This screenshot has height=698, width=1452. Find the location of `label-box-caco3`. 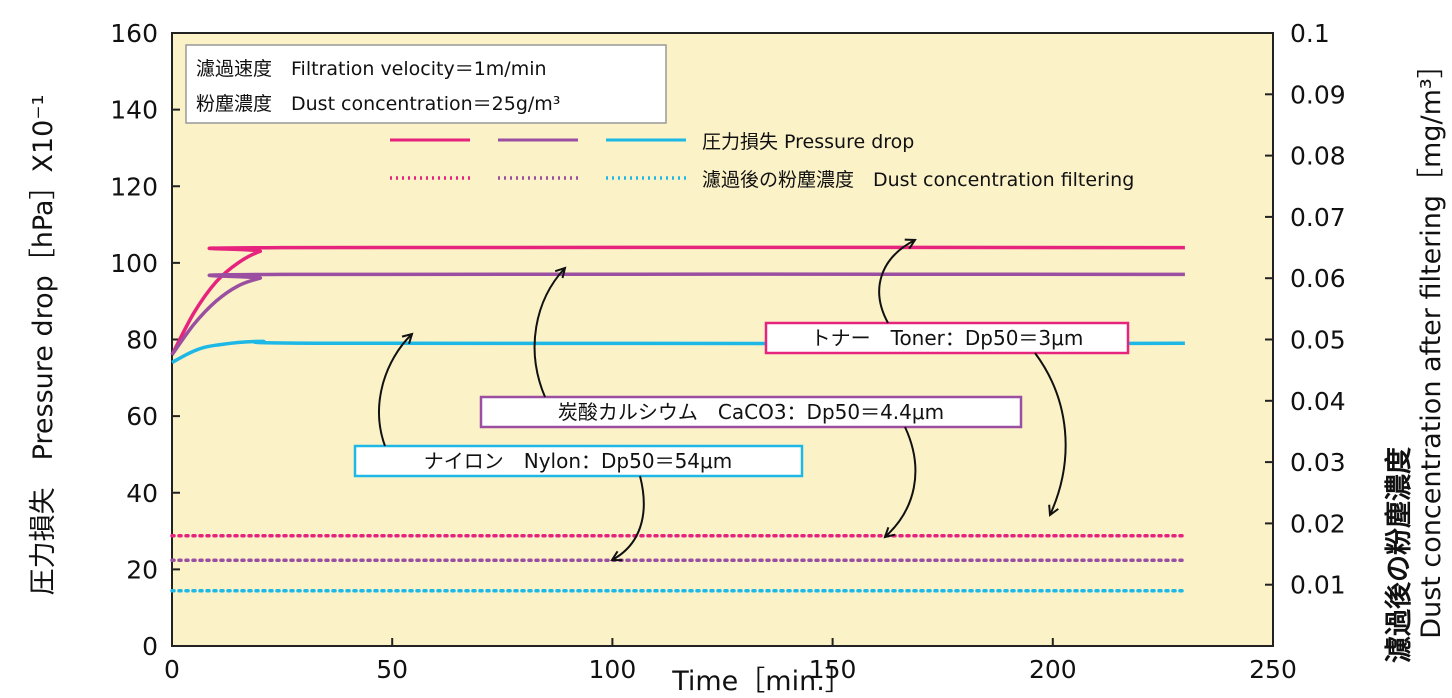

label-box-caco3 is located at coordinates (751, 412).